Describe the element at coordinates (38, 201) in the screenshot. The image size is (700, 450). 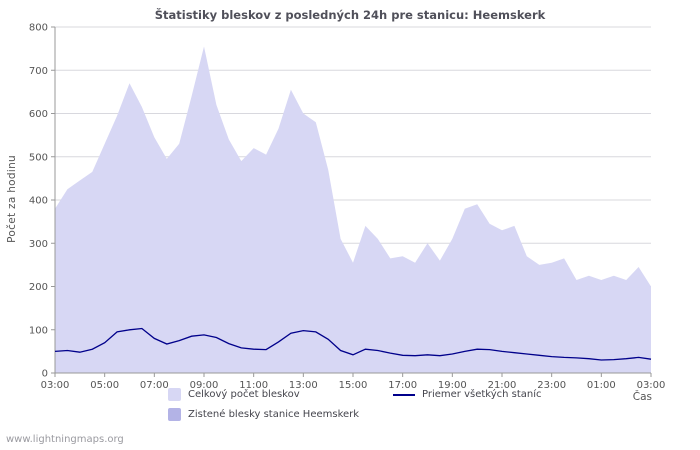
I see `svg-text: 400` at that location.